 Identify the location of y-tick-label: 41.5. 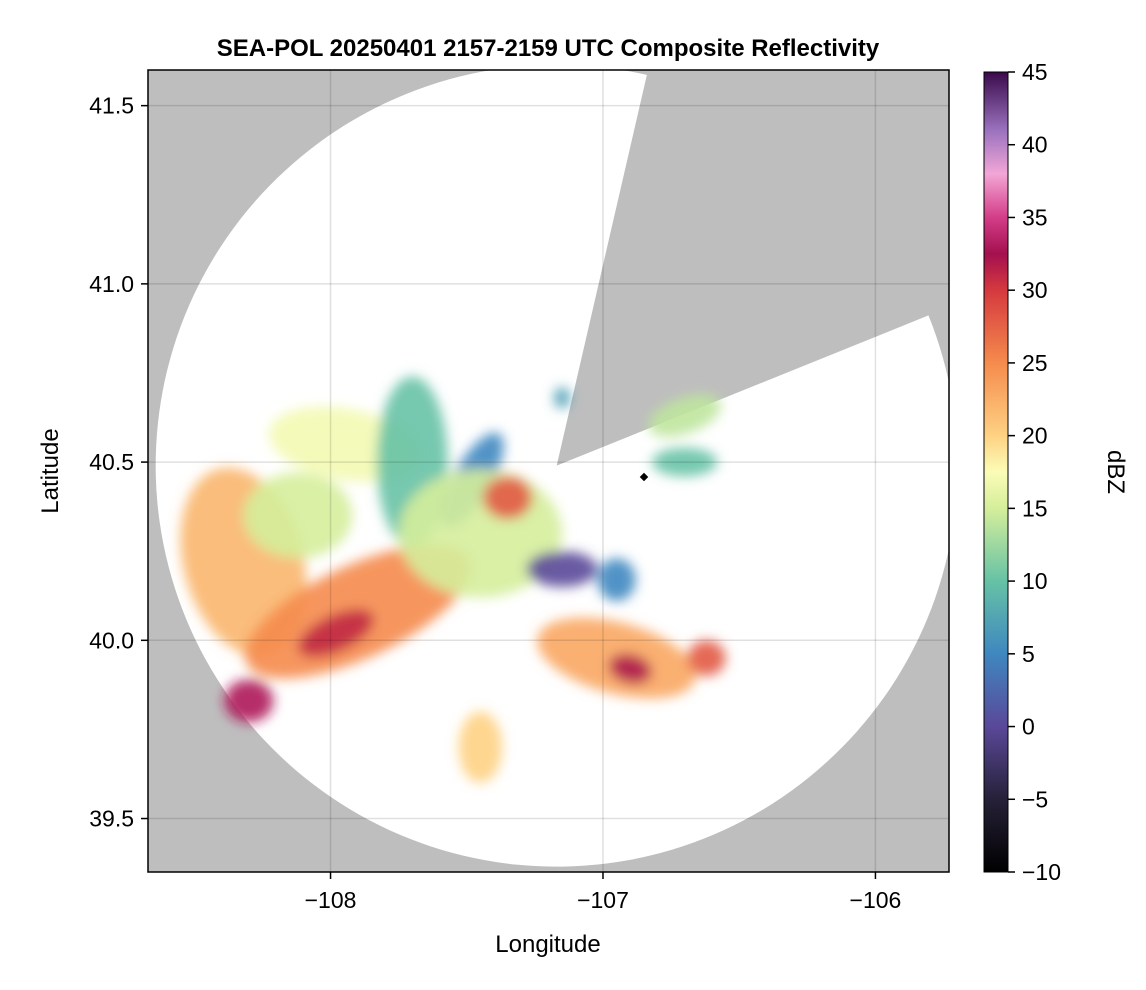
(111, 106).